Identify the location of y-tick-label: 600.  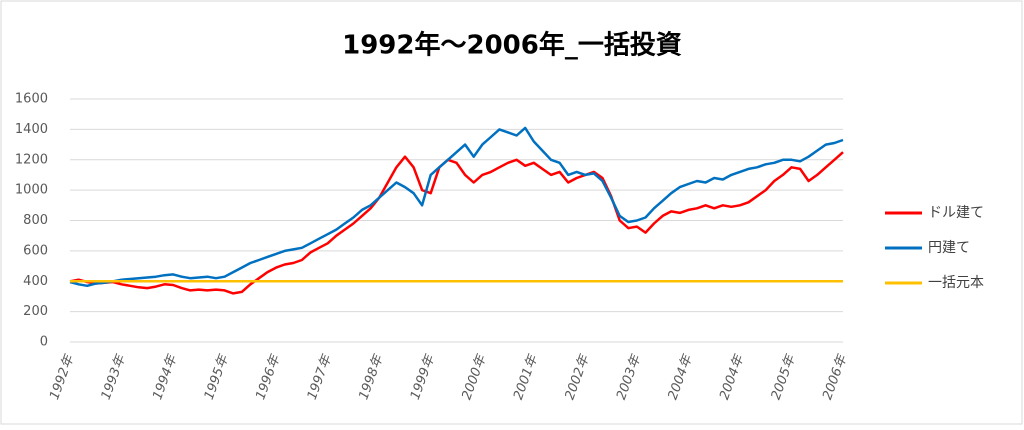
(35, 250).